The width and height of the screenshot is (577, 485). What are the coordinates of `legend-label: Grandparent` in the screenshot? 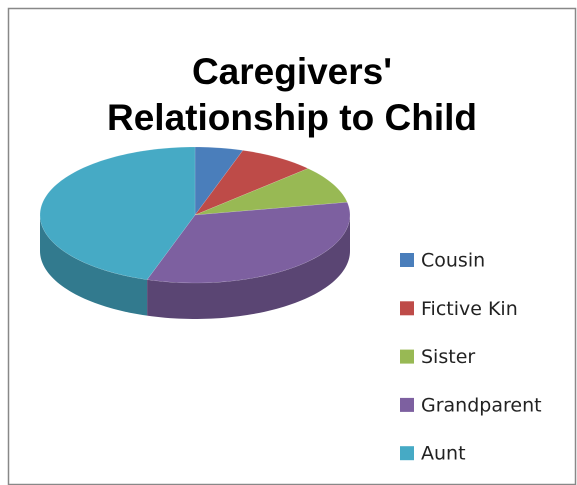 It's located at (481, 405).